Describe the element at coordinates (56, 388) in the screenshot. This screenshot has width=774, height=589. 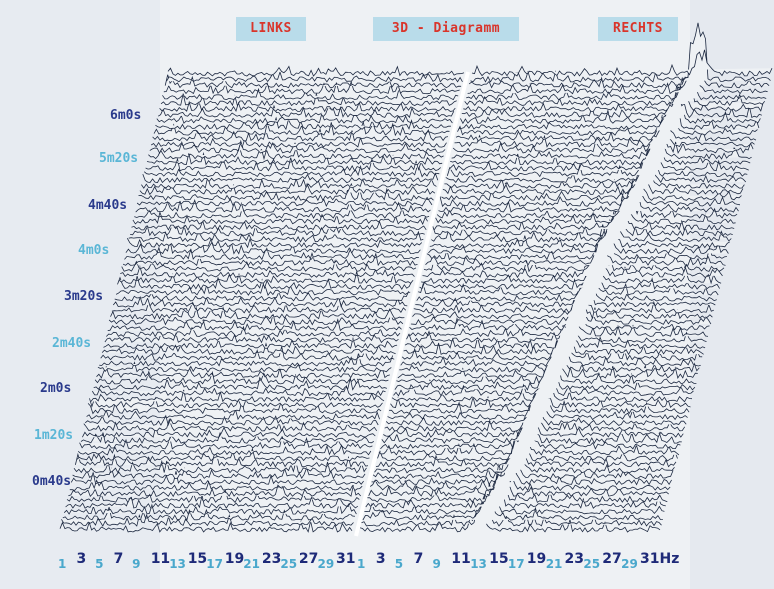
I see `time-tick-label: 2m0s` at that location.